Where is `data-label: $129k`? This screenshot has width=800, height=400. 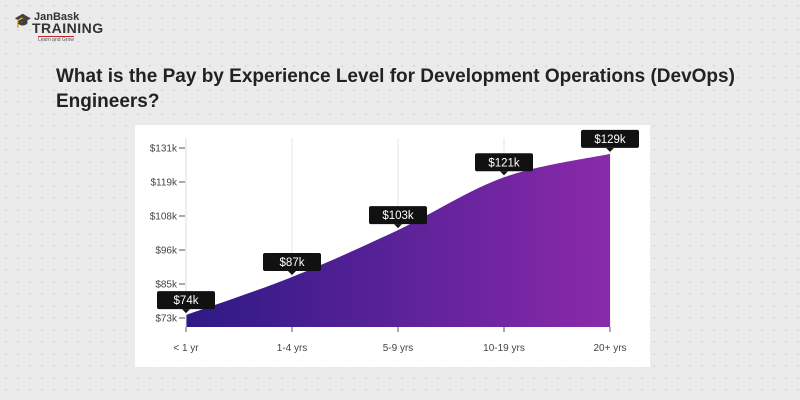 data-label: $129k is located at coordinates (610, 140).